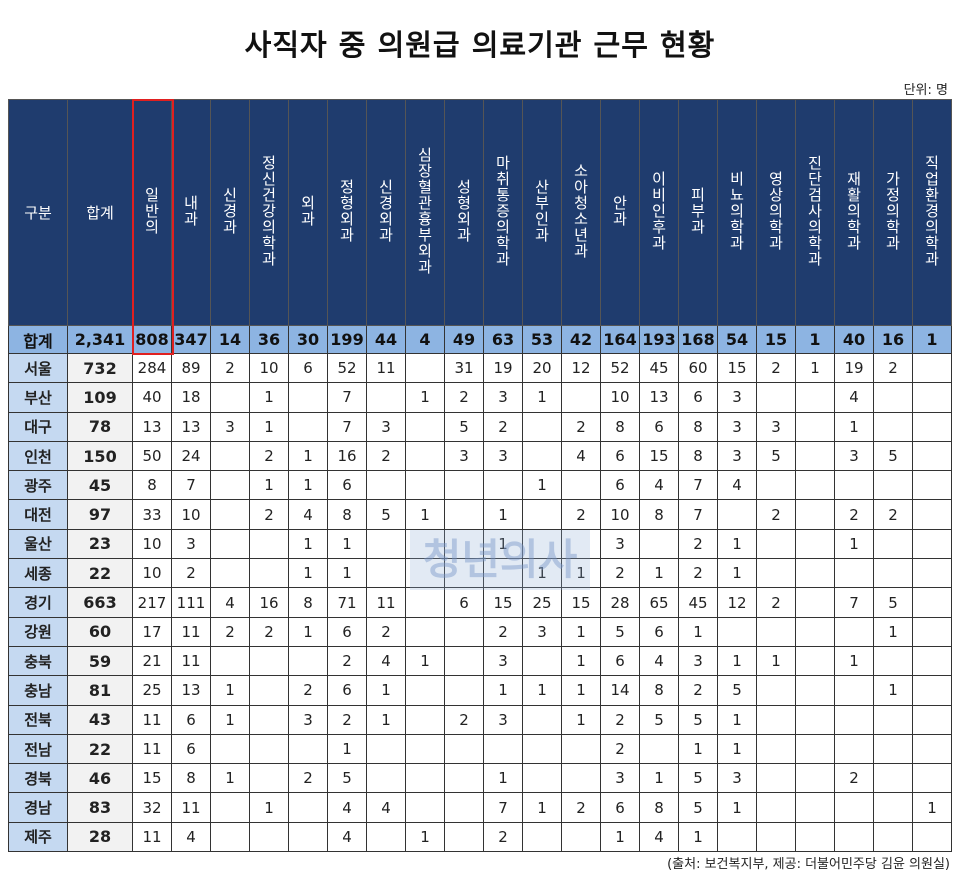 The width and height of the screenshot is (960, 885). I want to click on table-cell: 199, so click(347, 339).